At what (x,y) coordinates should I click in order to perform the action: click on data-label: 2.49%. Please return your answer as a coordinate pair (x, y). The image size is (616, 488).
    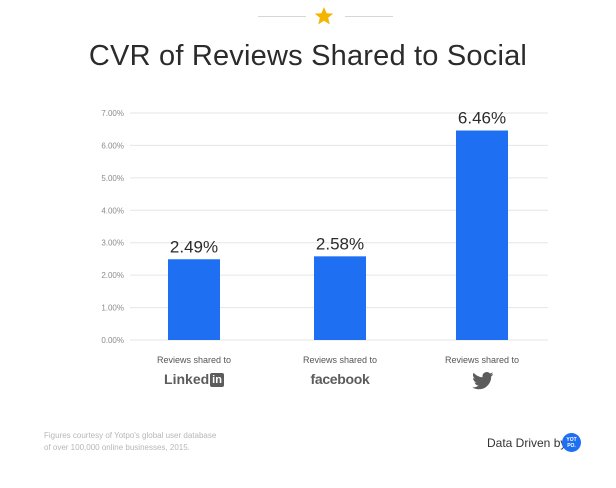
    Looking at the image, I should click on (194, 246).